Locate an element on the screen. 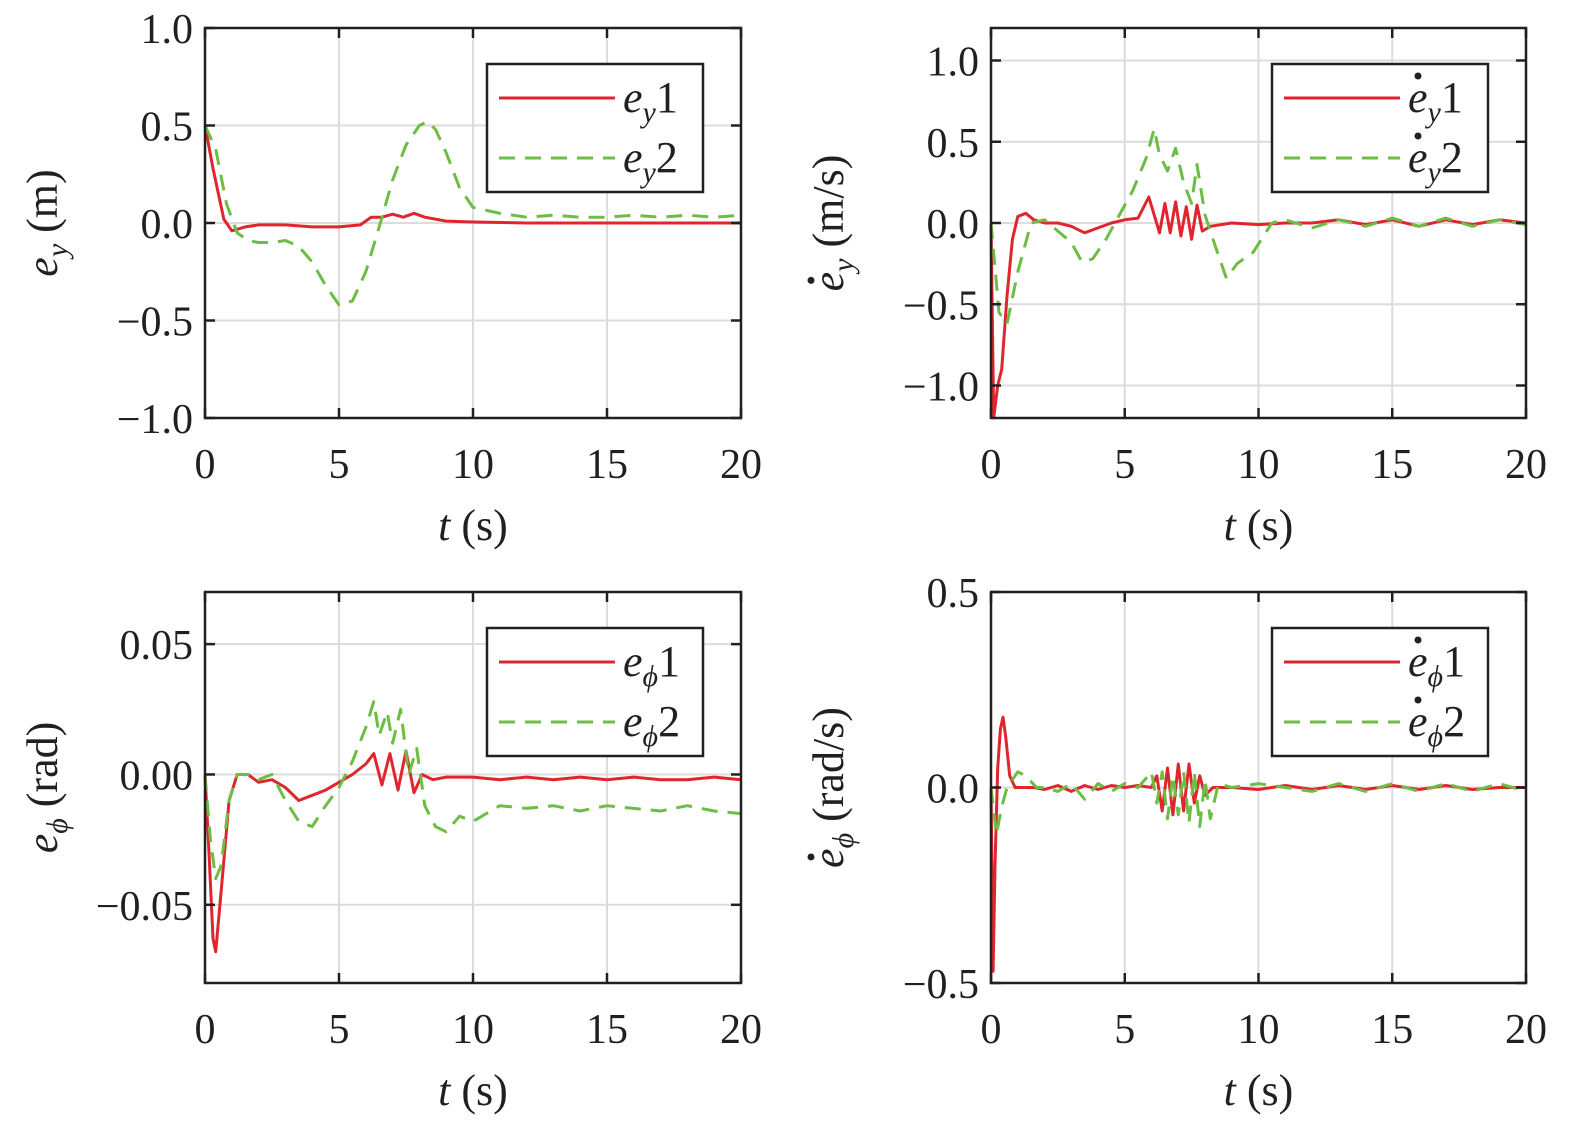 The width and height of the screenshot is (1575, 1127). y-axis-label: ey (m) is located at coordinates (46, 222).